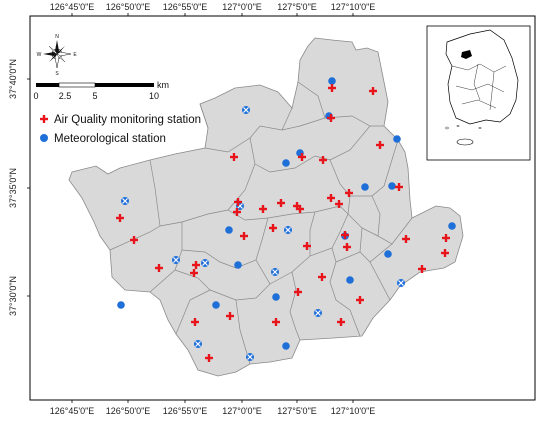 This screenshot has width=550, height=427. Describe the element at coordinates (72, 7) in the screenshot. I see `top-label-1: 126°45'0"E` at that location.